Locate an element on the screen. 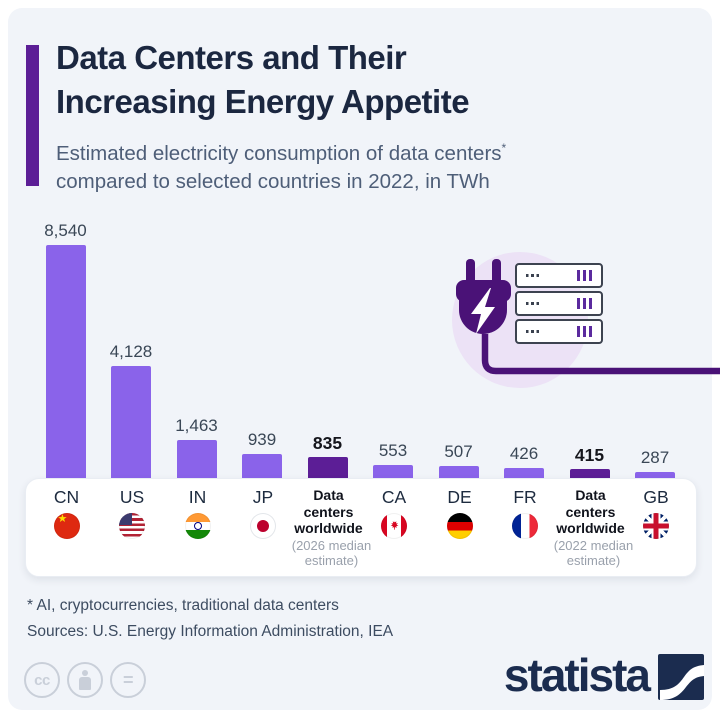 Image resolution: width=720 pixels, height=720 pixels. bar-value-label: 415 is located at coordinates (589, 455).